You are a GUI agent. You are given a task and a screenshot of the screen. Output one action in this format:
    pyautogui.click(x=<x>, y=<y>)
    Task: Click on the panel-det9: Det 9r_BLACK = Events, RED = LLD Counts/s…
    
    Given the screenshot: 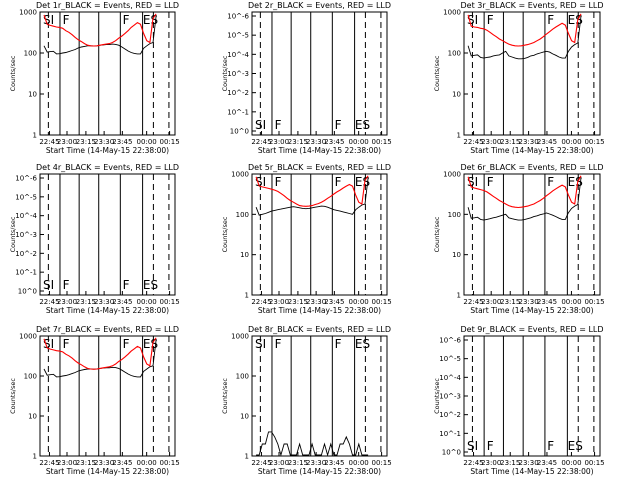 What is the action you would take?
    pyautogui.click(x=519, y=400)
    